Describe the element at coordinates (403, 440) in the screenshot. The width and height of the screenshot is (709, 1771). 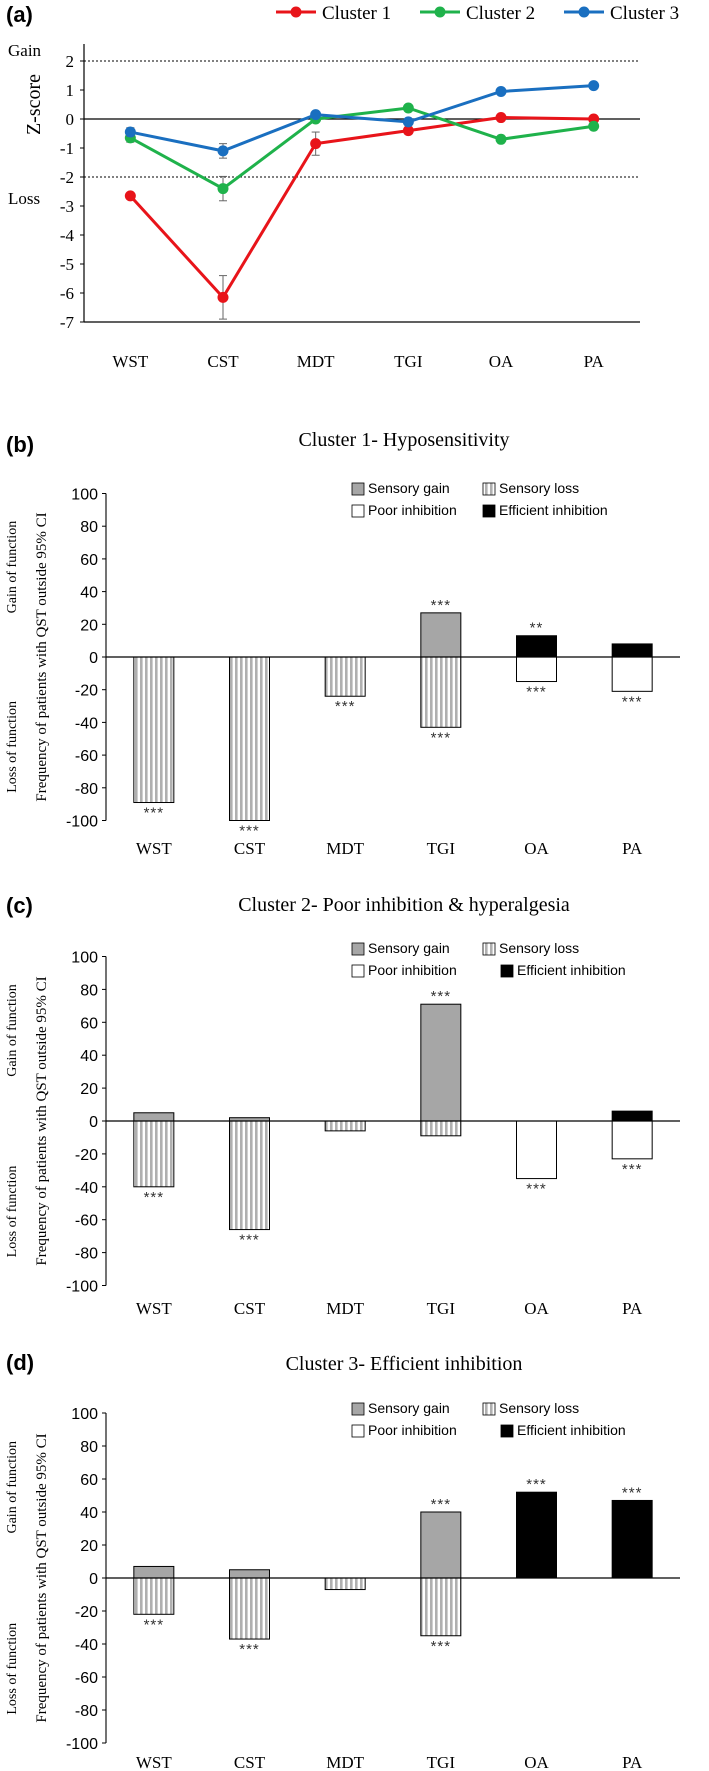
I see `chart-title: Cluster 1- Hyposensitivity` at that location.